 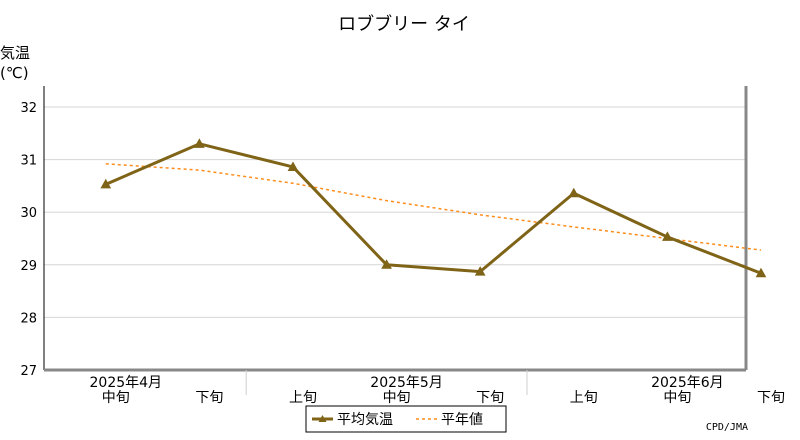 What do you see at coordinates (28, 240) in the screenshot?
I see `y-tick-labels: 27 28 29 30 31 32` at bounding box center [28, 240].